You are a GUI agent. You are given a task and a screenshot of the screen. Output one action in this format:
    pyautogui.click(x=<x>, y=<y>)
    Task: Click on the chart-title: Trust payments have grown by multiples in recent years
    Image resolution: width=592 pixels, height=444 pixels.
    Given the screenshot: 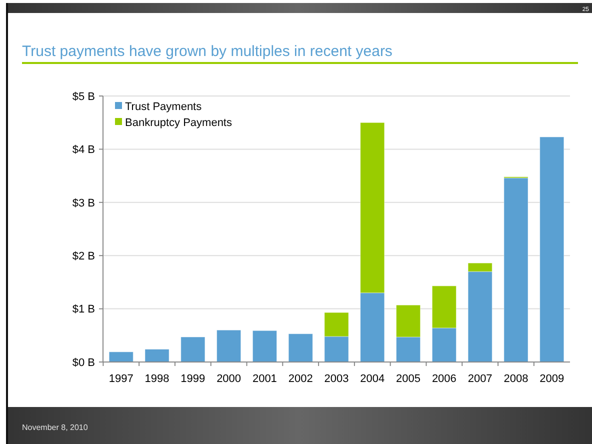 What is the action you would take?
    pyautogui.click(x=207, y=51)
    